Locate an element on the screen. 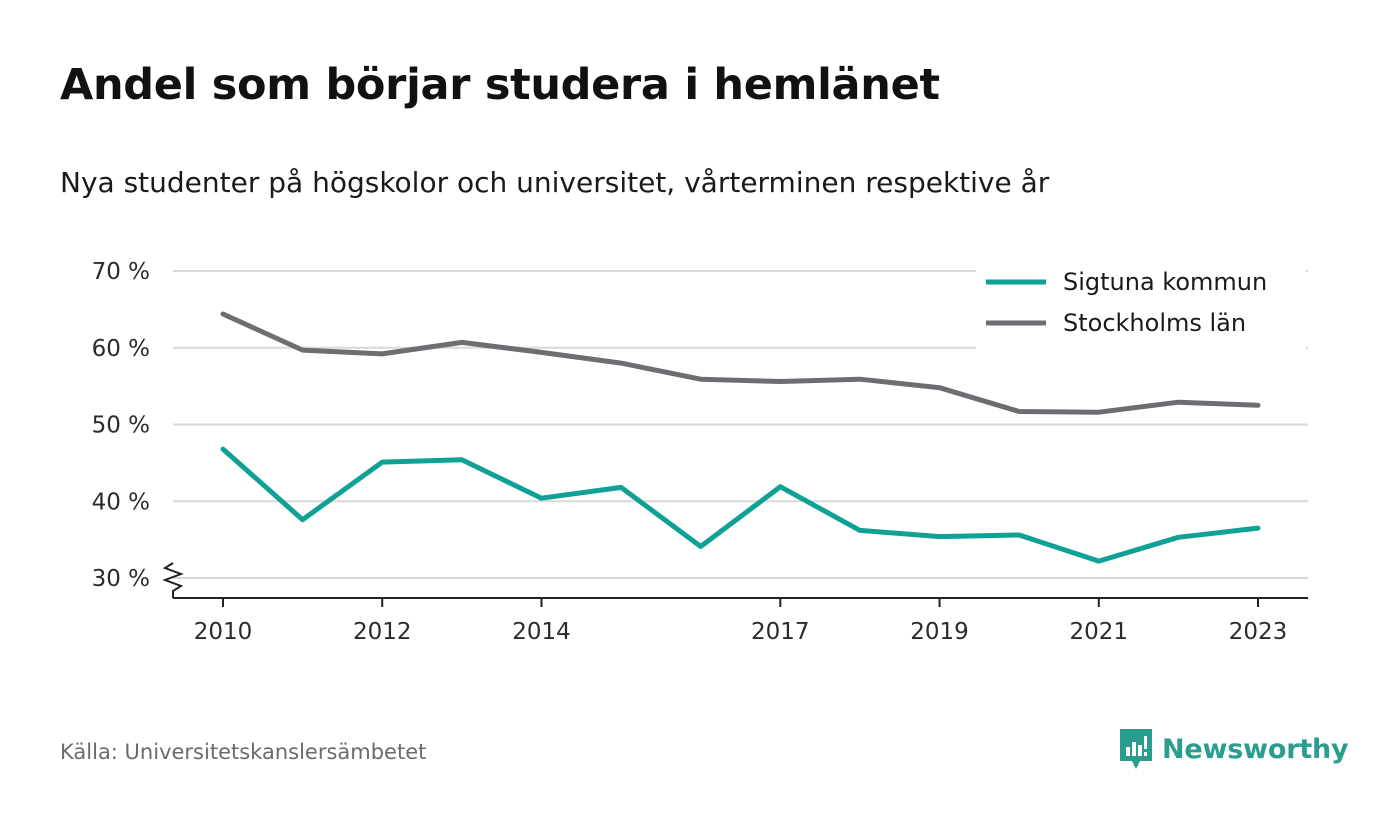 This screenshot has width=1400, height=831. x-tick-label: 2023 is located at coordinates (1258, 632).